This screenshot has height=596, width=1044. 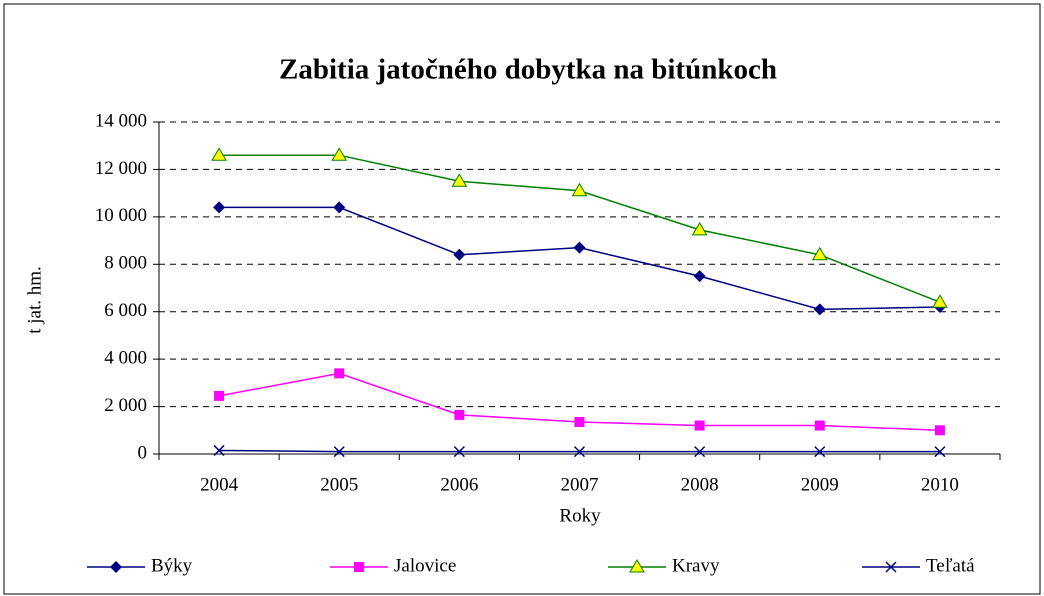 I want to click on y-tick-label: 0, so click(x=143, y=452).